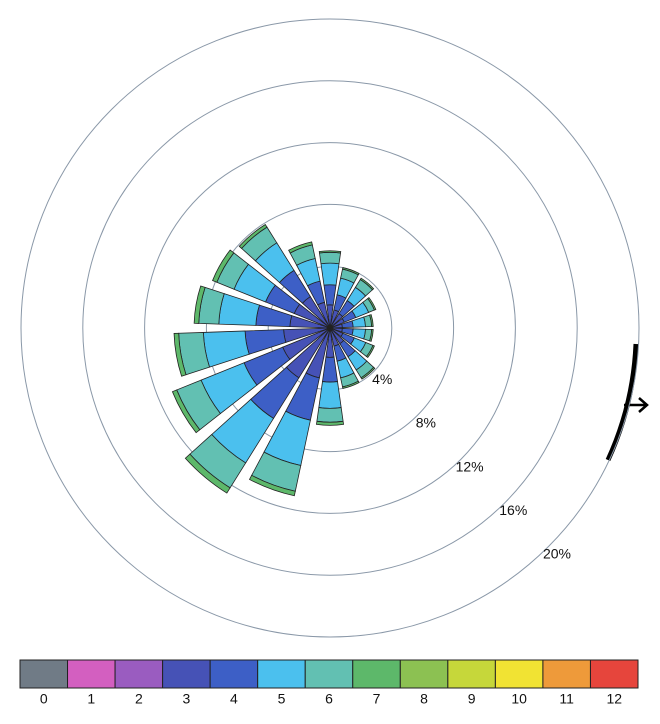 The image size is (660, 724). What do you see at coordinates (513, 510) in the screenshot?
I see `ring-label: 16%` at bounding box center [513, 510].